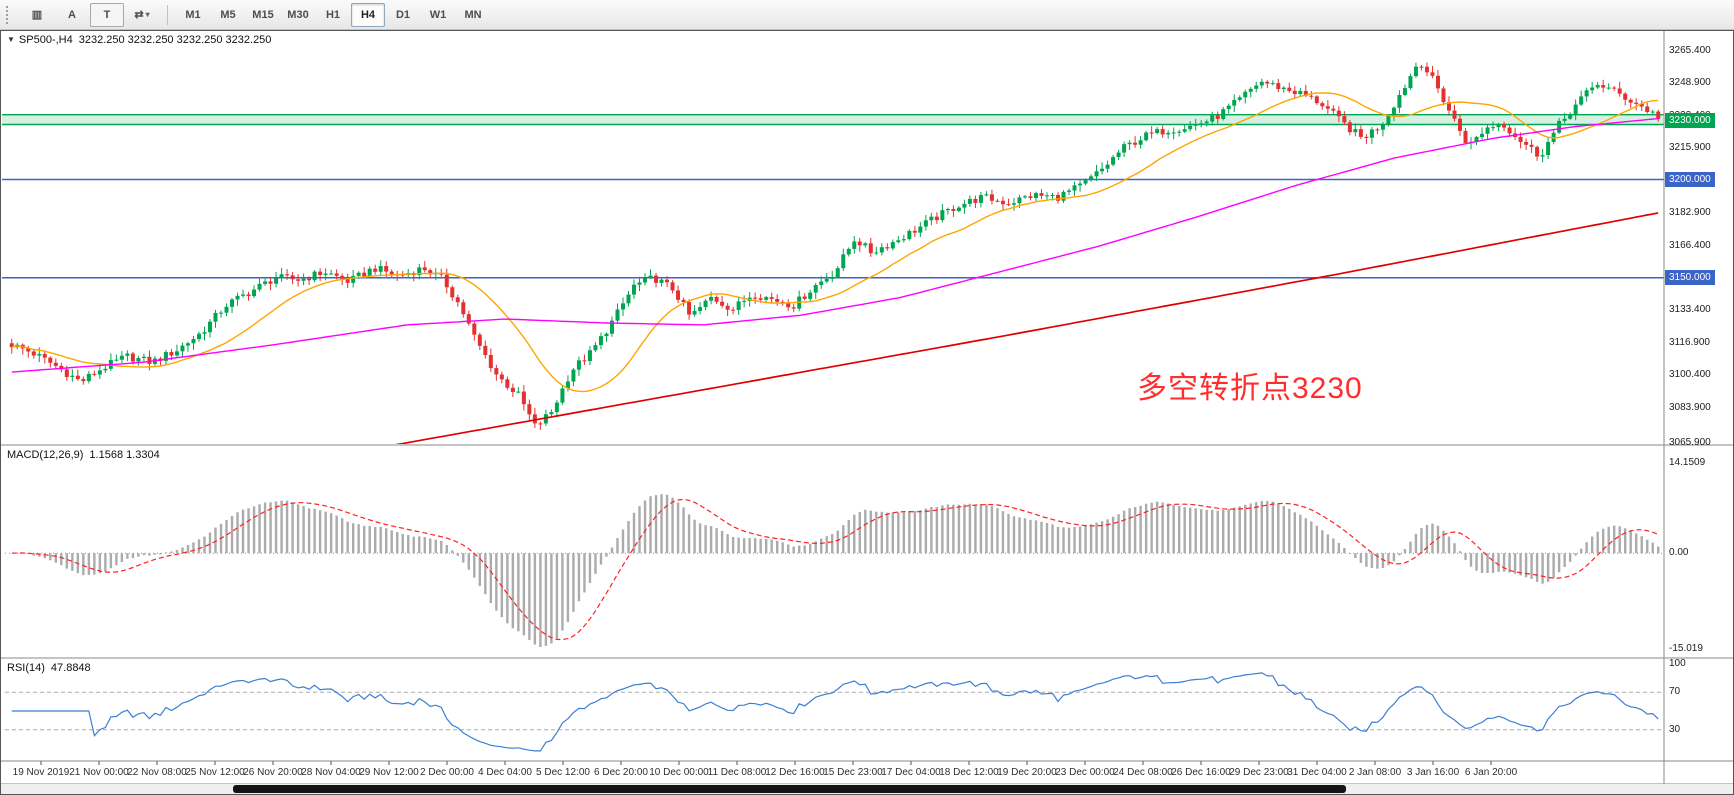  I want to click on price-level-badge: 3200.000, so click(1690, 179).